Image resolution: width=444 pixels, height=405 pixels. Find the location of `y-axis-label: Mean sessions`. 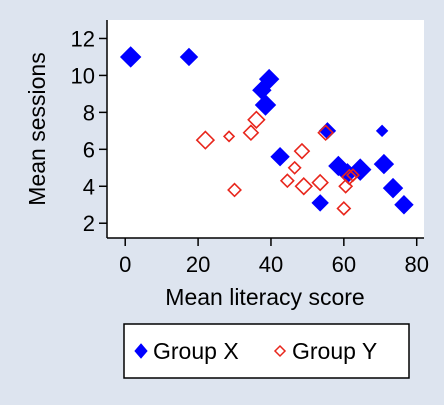

y-axis-label: Mean sessions is located at coordinates (37, 128).